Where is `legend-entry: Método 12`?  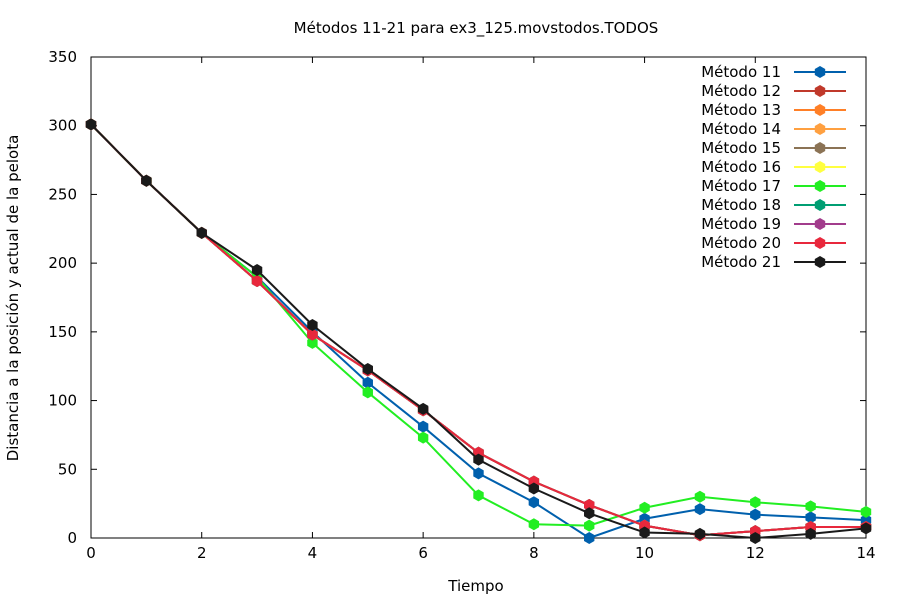
legend-entry: Método 12 is located at coordinates (773, 91).